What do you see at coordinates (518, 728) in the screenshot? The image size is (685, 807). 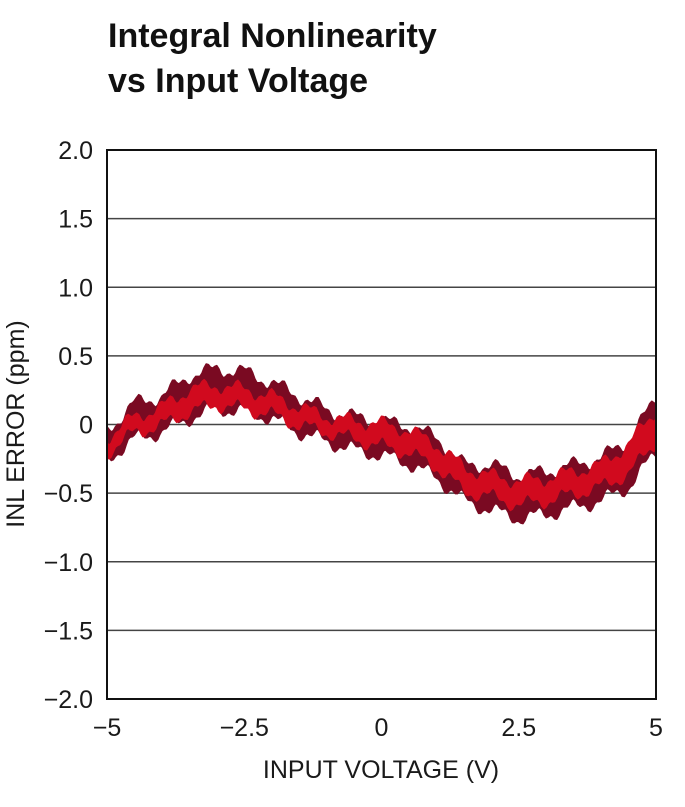 I see `x-tick-label: 2.5` at bounding box center [518, 728].